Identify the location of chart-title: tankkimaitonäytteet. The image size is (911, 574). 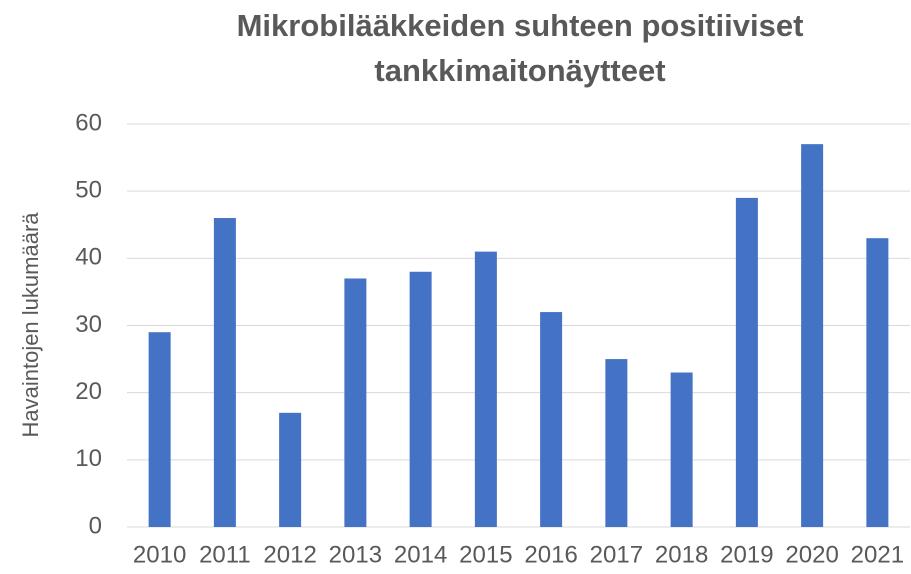
(519, 70).